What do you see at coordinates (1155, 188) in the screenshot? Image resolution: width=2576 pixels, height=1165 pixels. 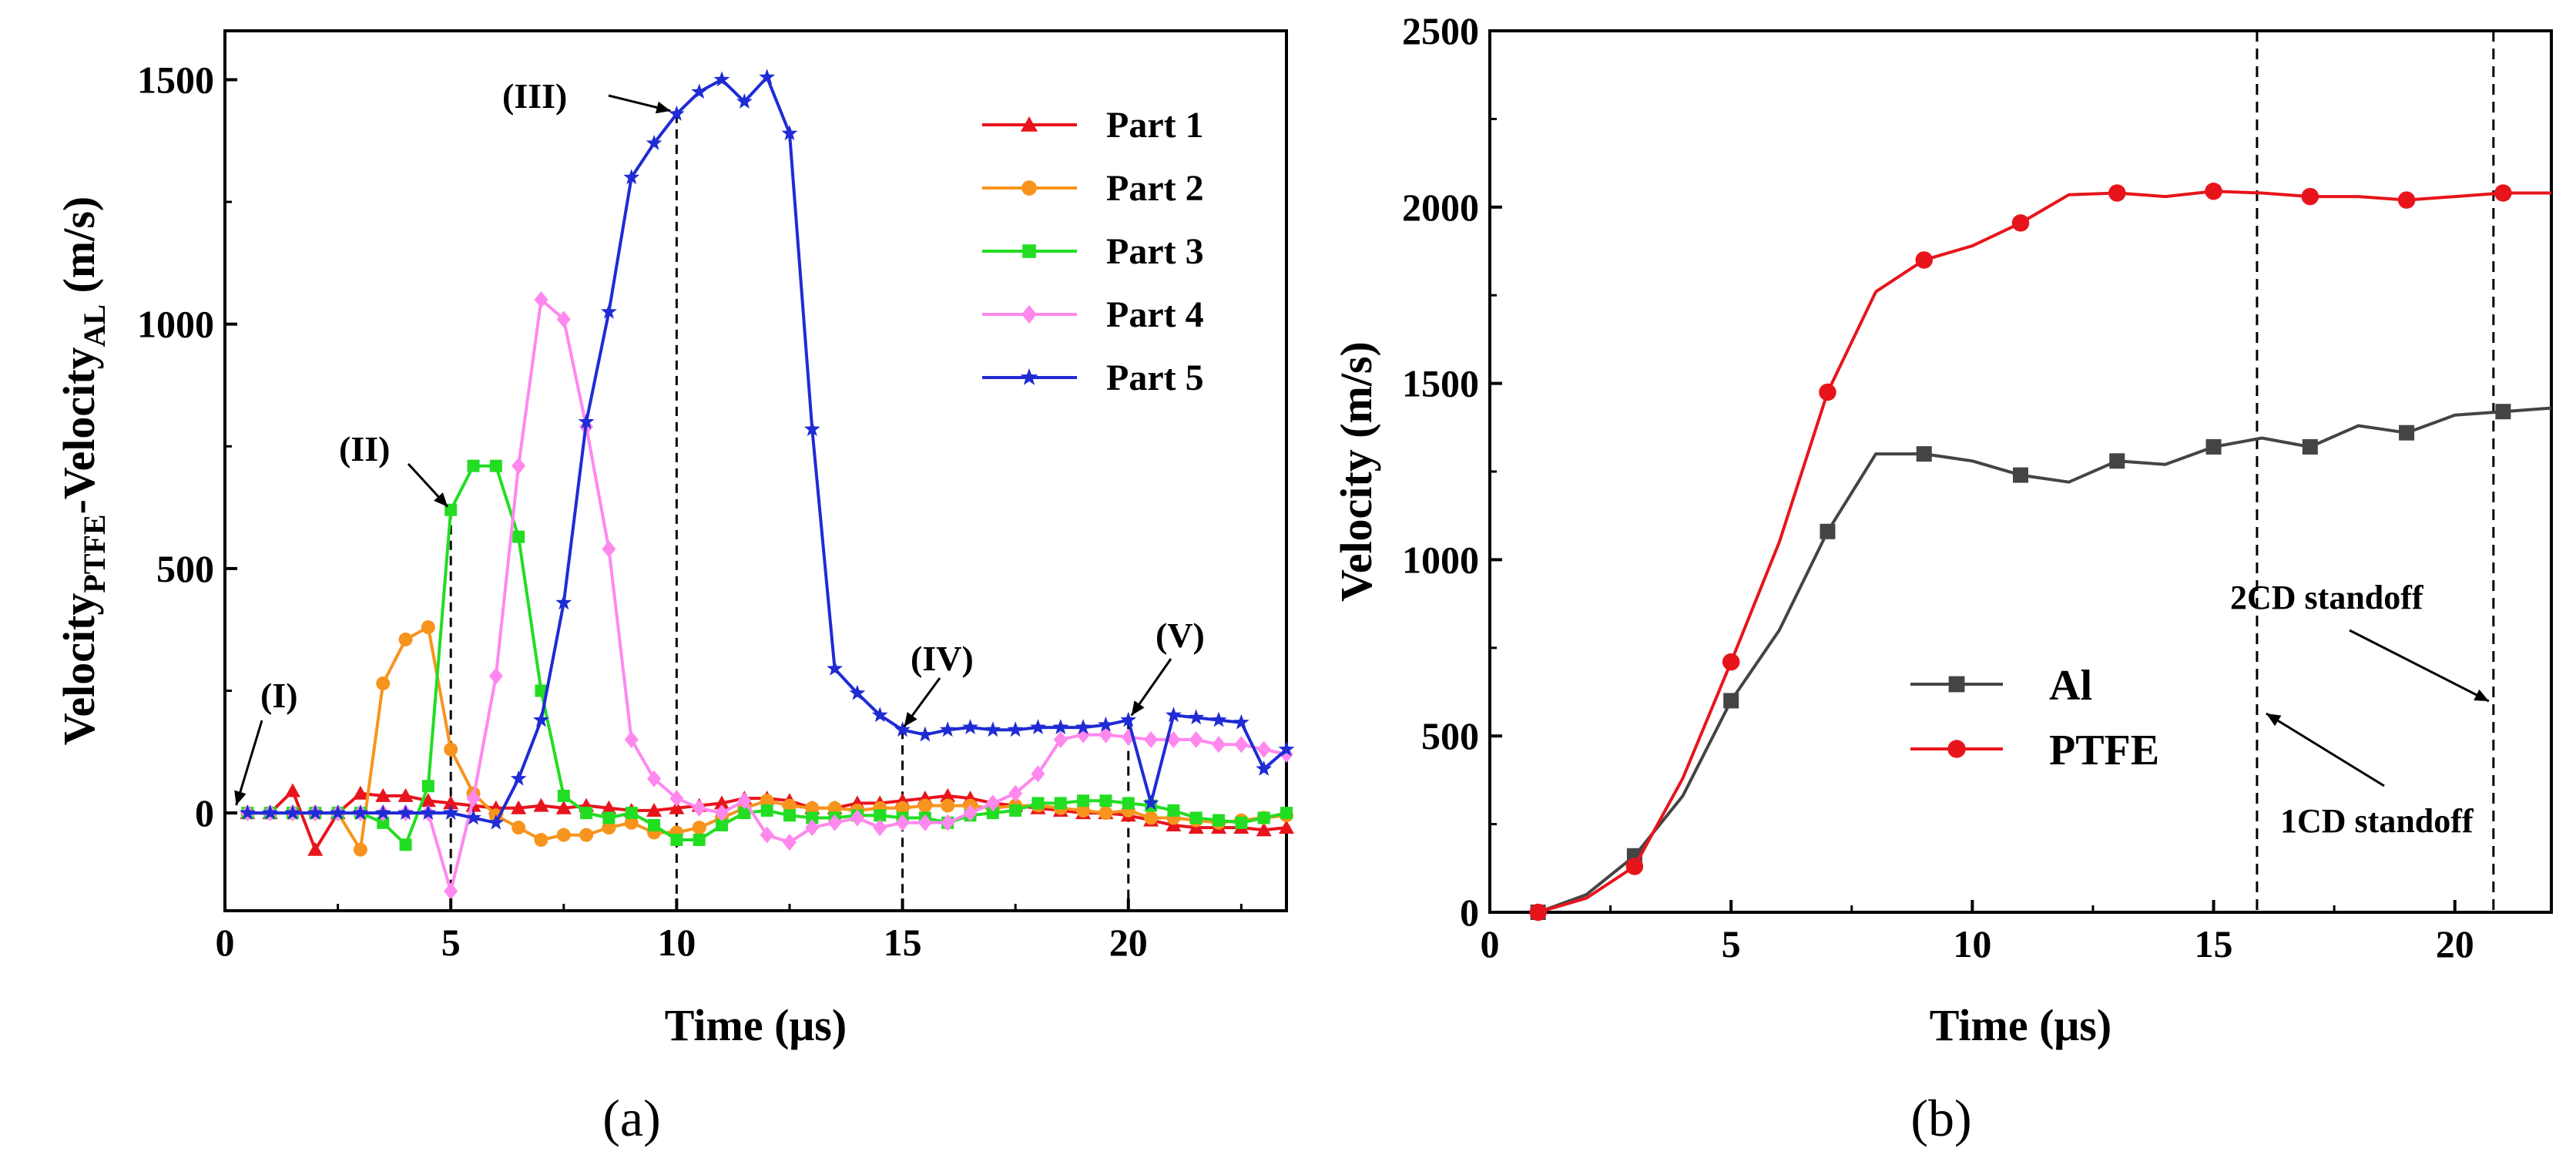 I see `legend-label: Part 2` at bounding box center [1155, 188].